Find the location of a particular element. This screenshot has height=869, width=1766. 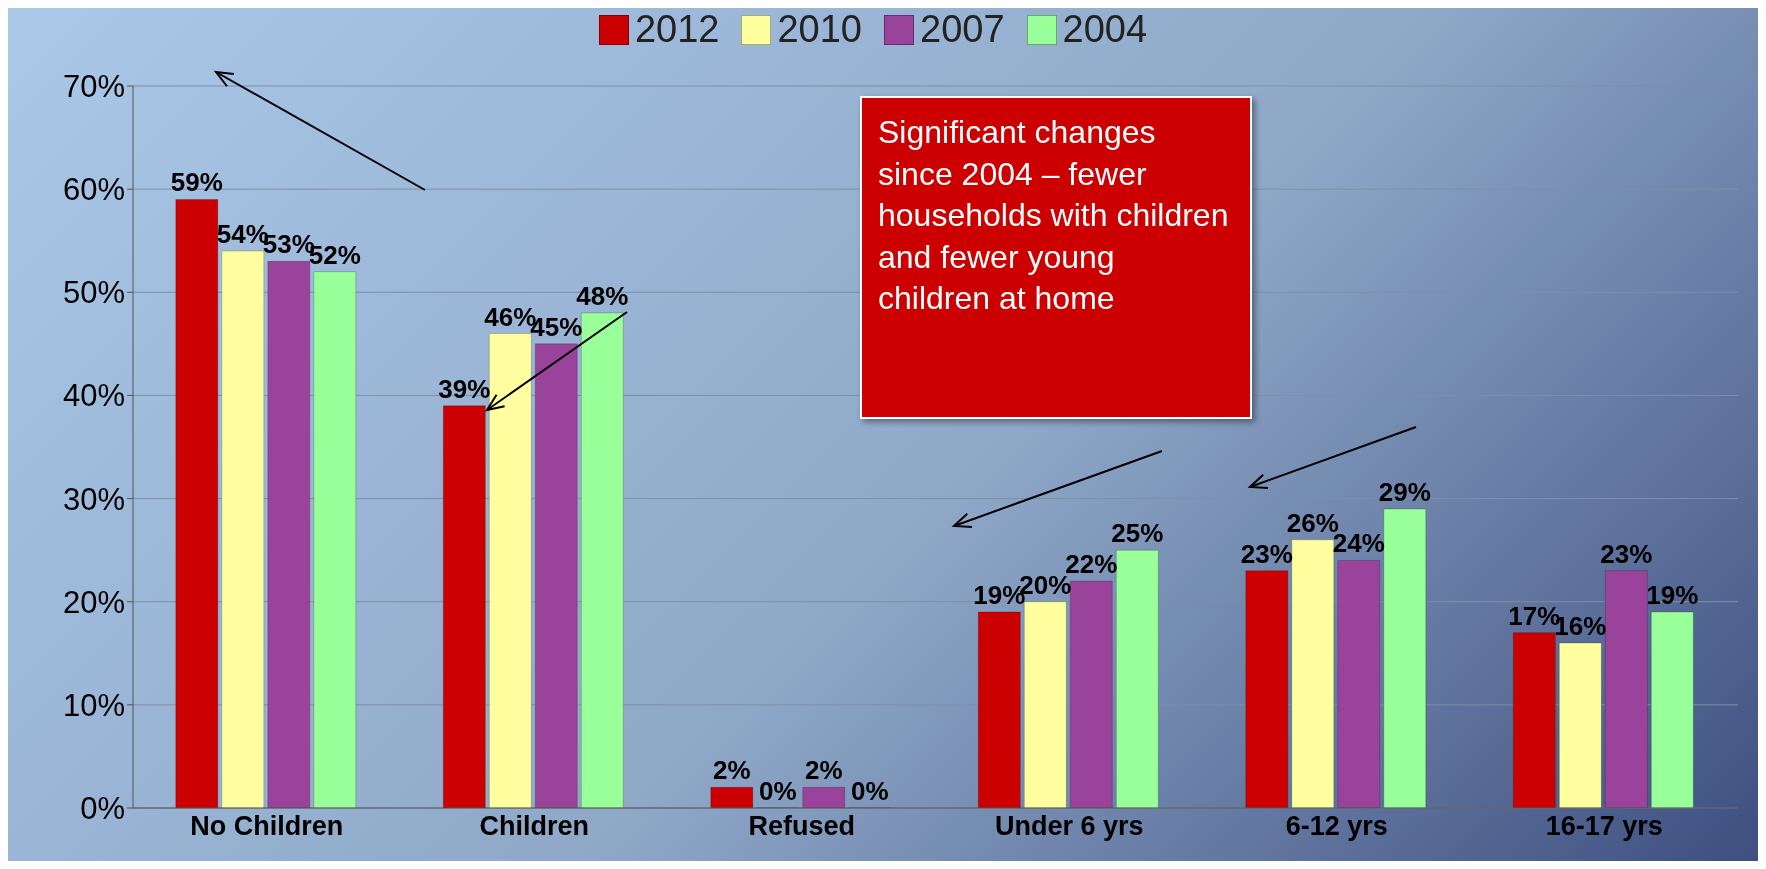

data-label: 39% is located at coordinates (464, 388).